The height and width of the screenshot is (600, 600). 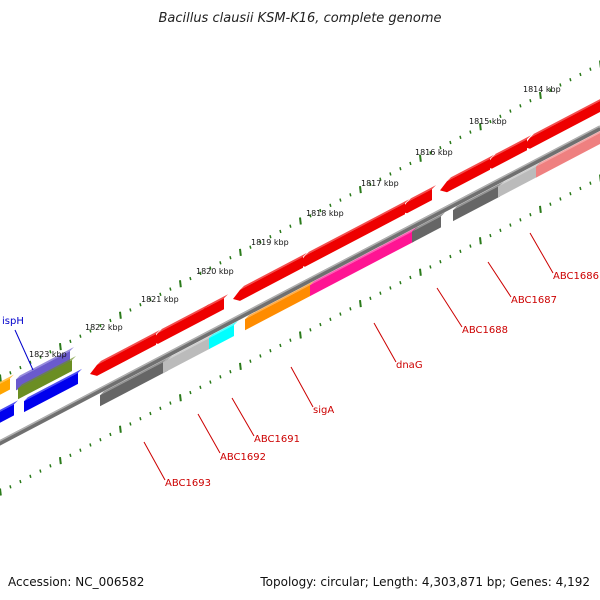 What do you see at coordinates (180, 324) in the screenshot?
I see `feature-ABC1692-a` at bounding box center [180, 324].